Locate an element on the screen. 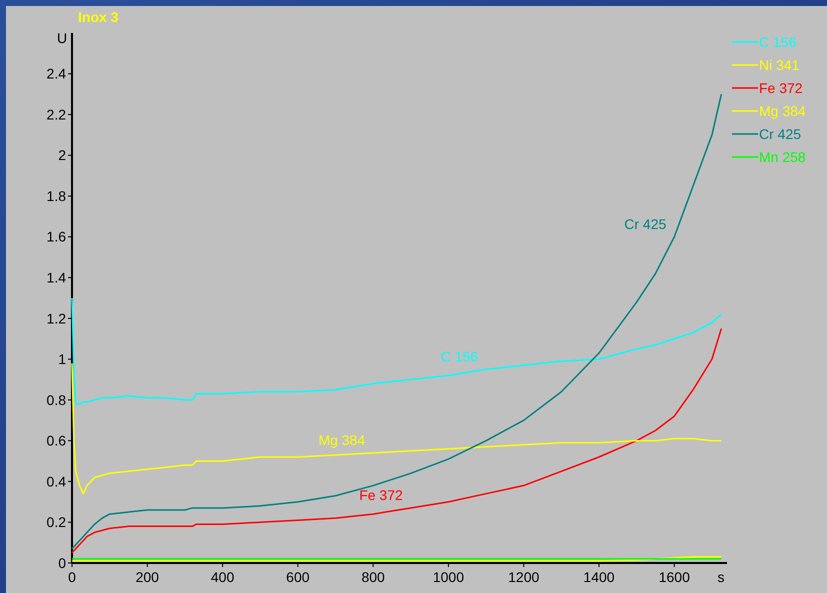  legend-label: Fe 372 is located at coordinates (781, 88).